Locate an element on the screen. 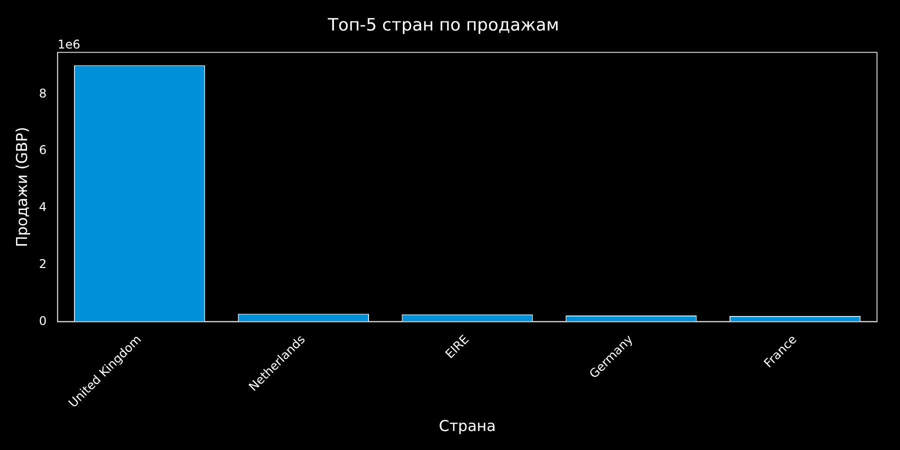 The height and width of the screenshot is (450, 900). y-tick-label: 2 is located at coordinates (42, 263).